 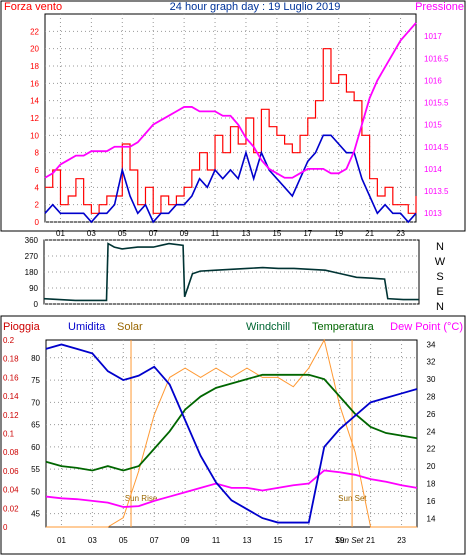 What do you see at coordinates (349, 540) in the screenshot?
I see `sunset-tick: Sun Set` at bounding box center [349, 540].